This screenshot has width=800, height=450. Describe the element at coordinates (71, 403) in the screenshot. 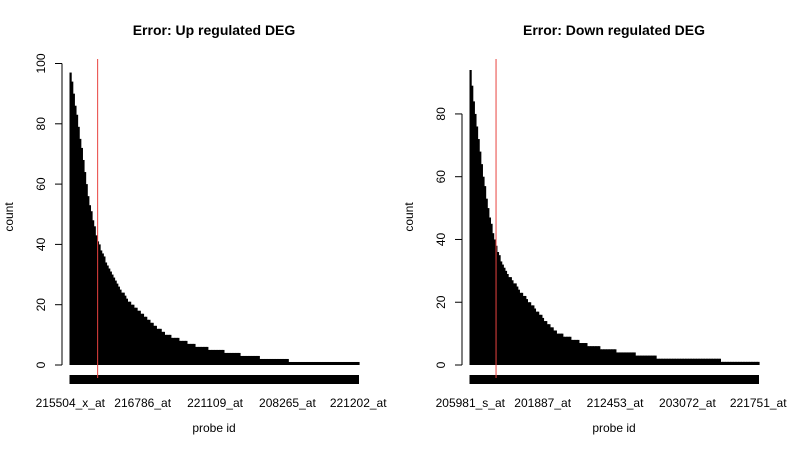

I see `x-tick-label: 215504_x_at` at that location.